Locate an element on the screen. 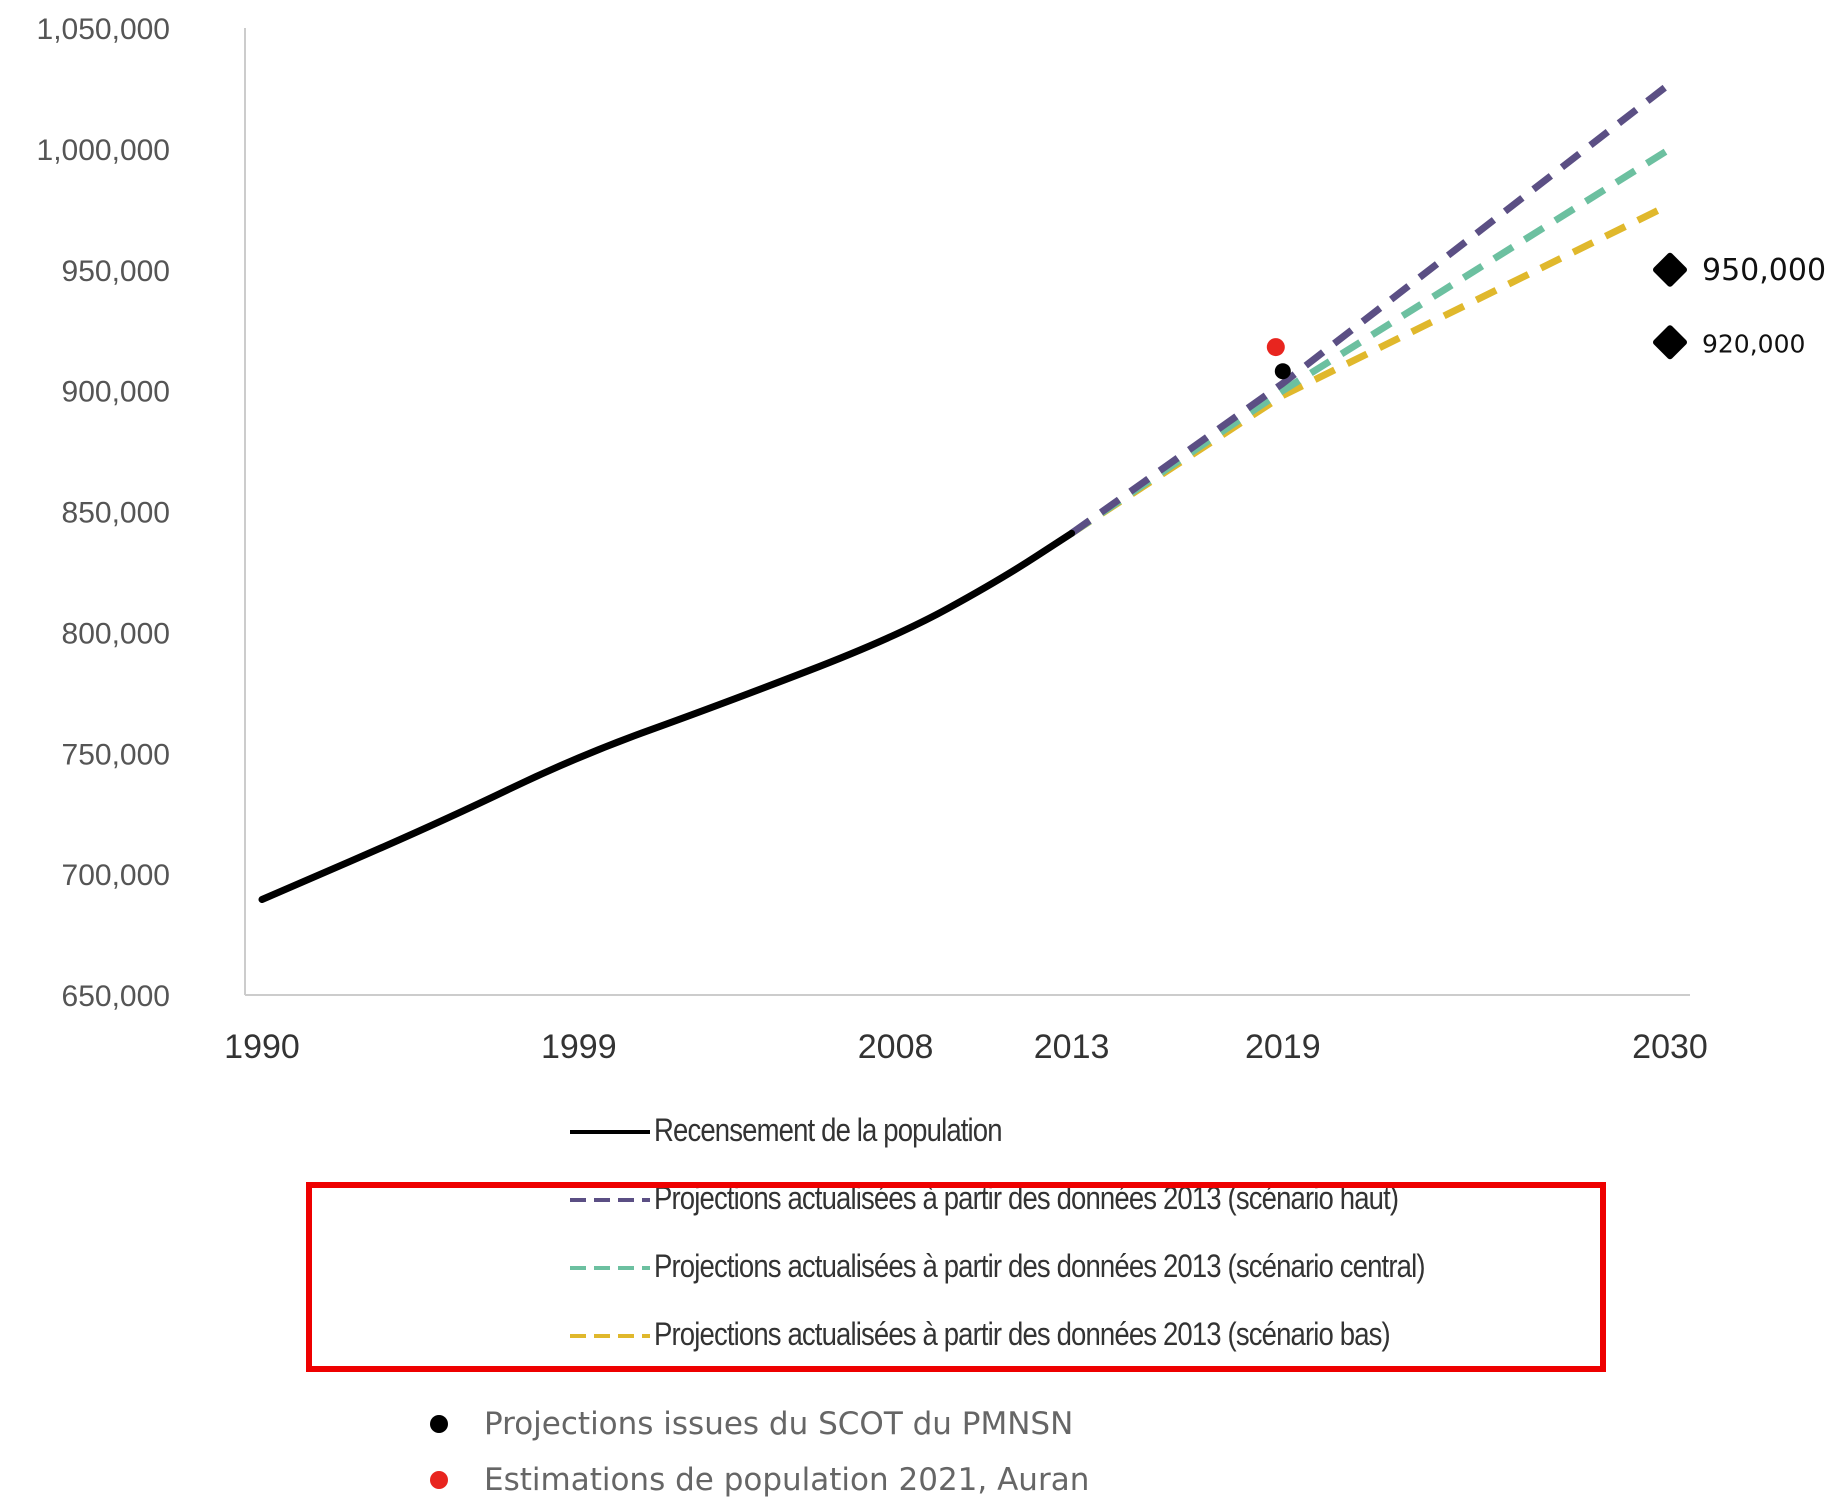 The image size is (1829, 1498). x-tick-label: 1999 is located at coordinates (579, 1047).